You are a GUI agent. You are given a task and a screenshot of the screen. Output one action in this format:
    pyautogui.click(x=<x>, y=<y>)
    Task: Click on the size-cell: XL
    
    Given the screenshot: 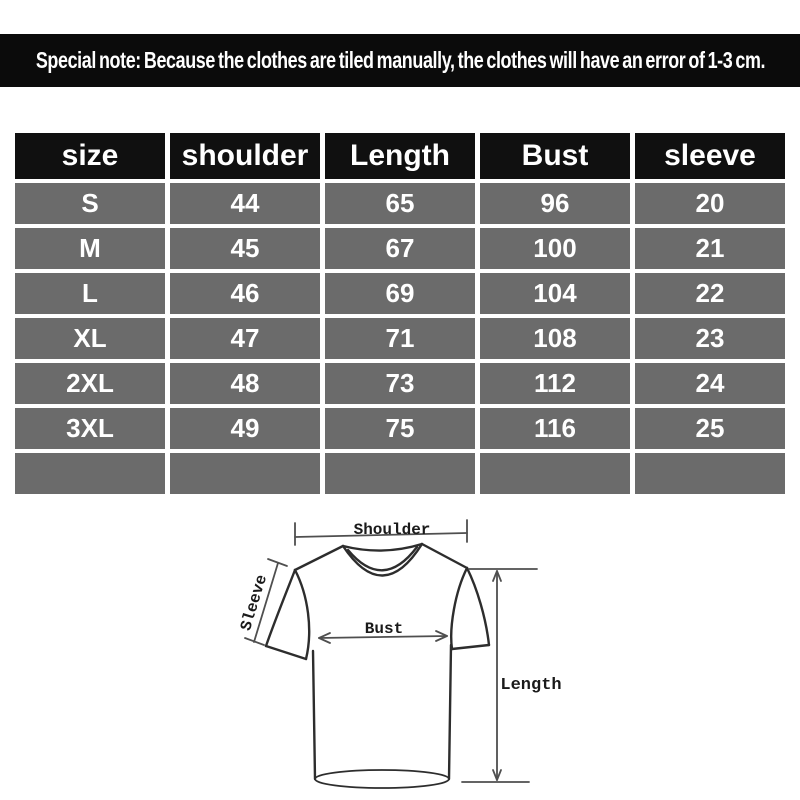 What is the action you would take?
    pyautogui.click(x=90, y=338)
    